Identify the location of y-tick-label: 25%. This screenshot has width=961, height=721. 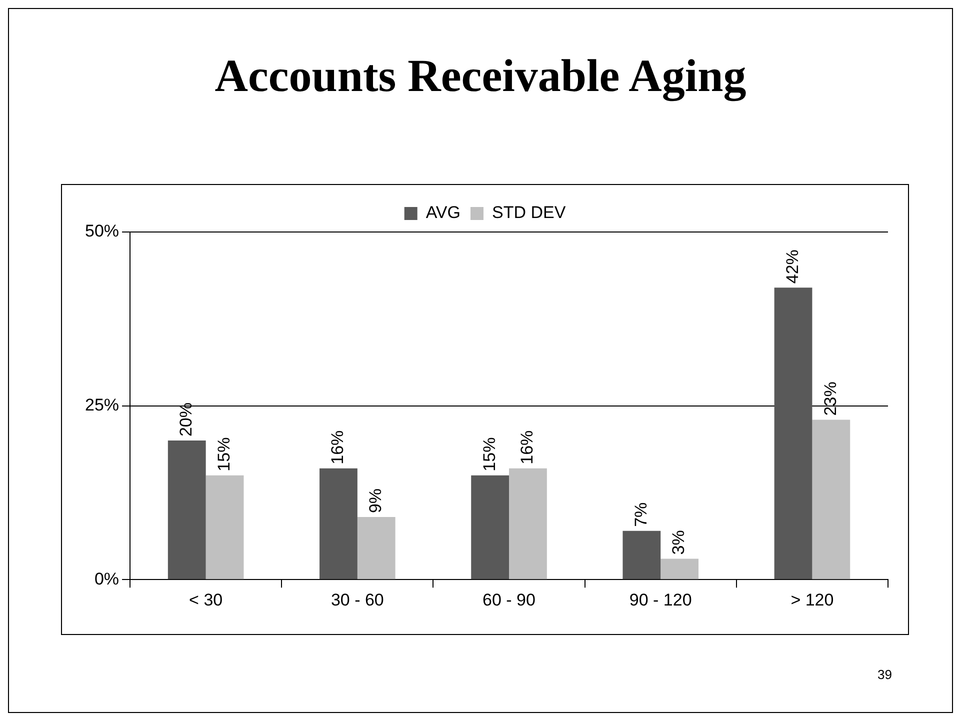
(102, 404).